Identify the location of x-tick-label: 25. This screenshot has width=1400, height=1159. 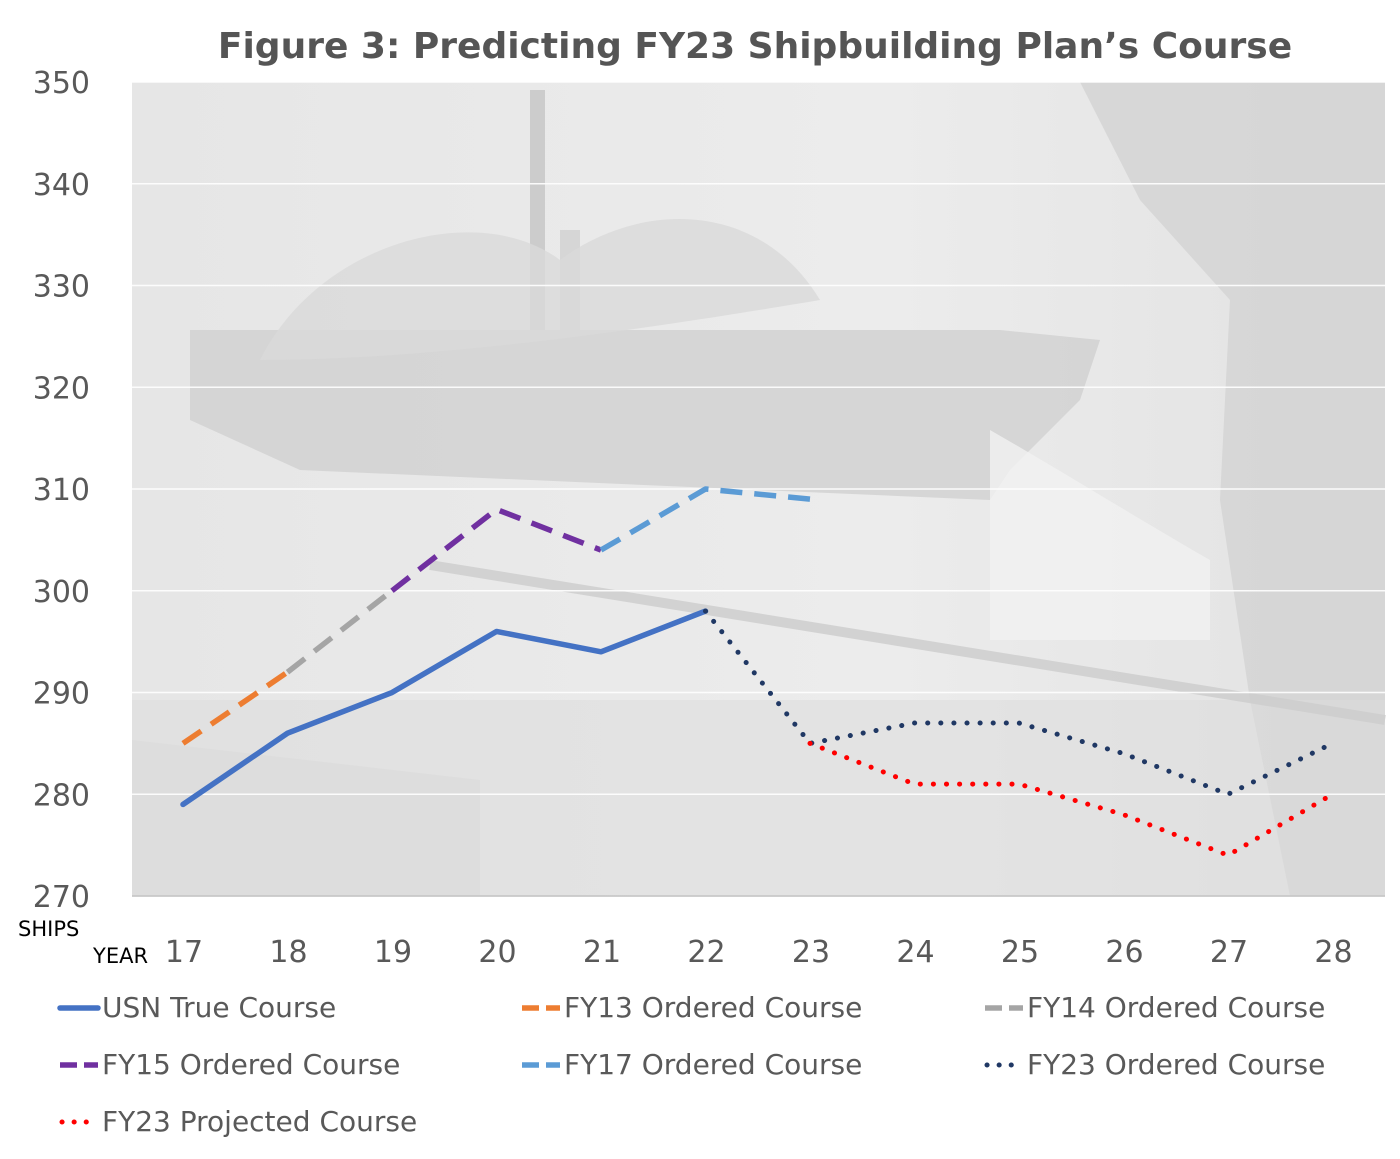
(1020, 952).